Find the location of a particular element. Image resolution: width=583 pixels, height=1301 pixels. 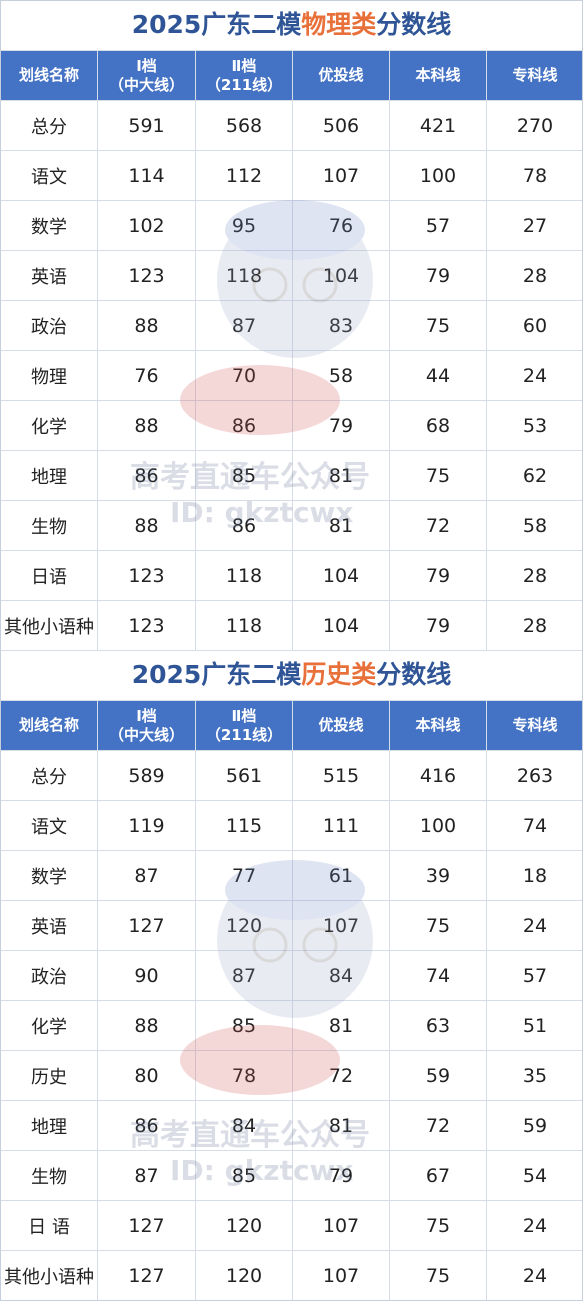

table-row: 生物 88 86 81 72 58 is located at coordinates (291, 525).